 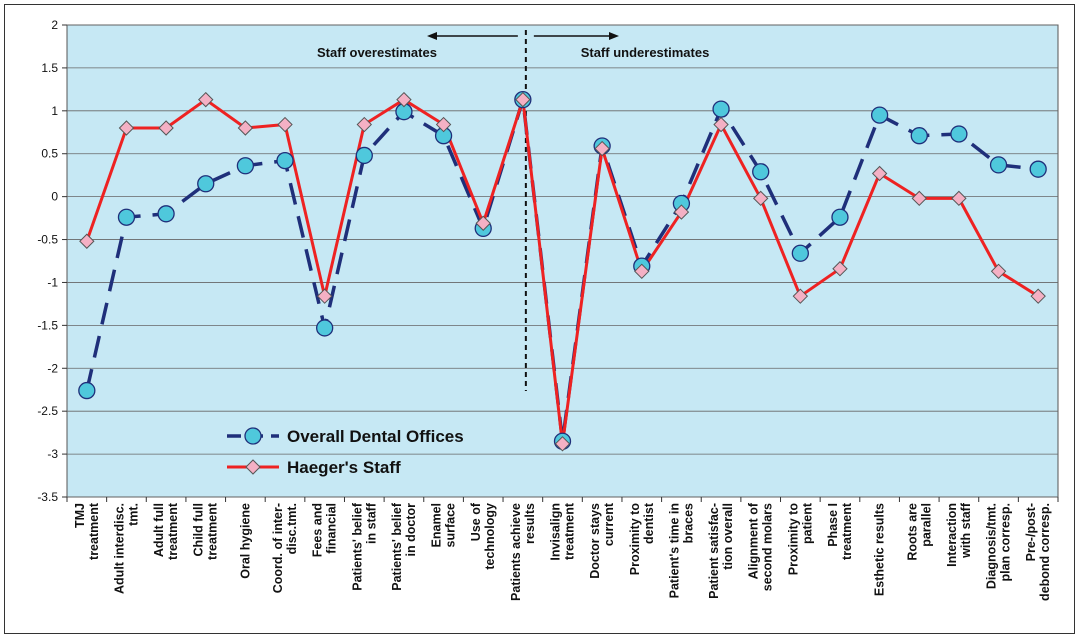 I want to click on x-tick-label: TMJ treatment, so click(x=87, y=531).